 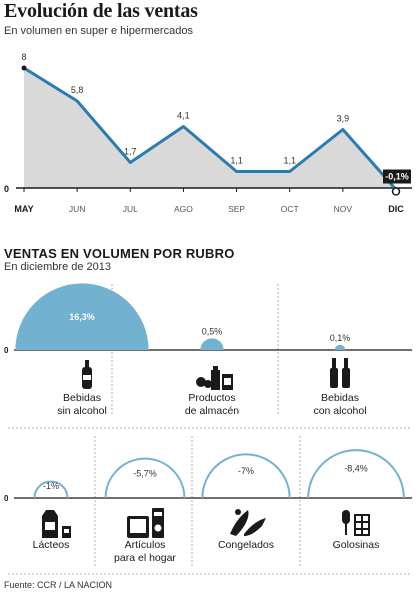 I want to click on source-note: Fuente: CCR / LA NACION, so click(x=58, y=585).